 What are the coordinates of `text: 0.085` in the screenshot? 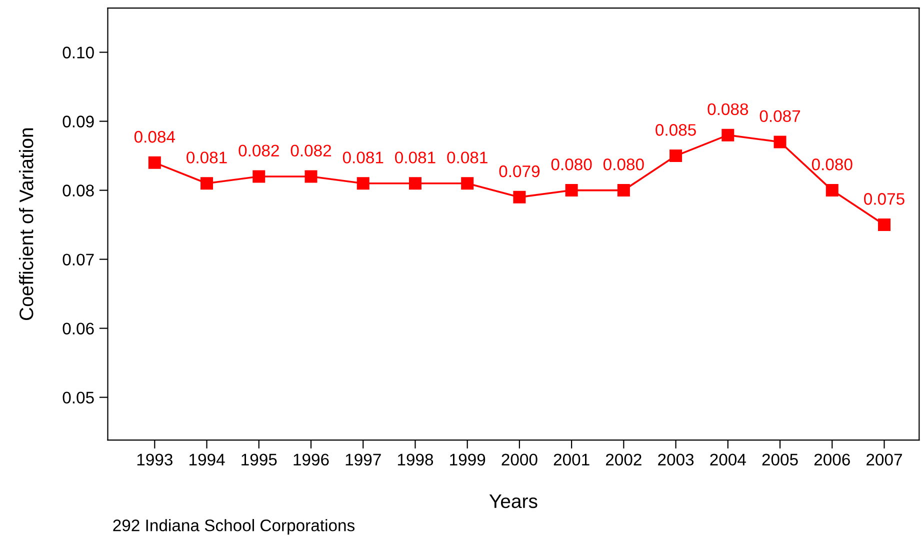 It's located at (676, 130).